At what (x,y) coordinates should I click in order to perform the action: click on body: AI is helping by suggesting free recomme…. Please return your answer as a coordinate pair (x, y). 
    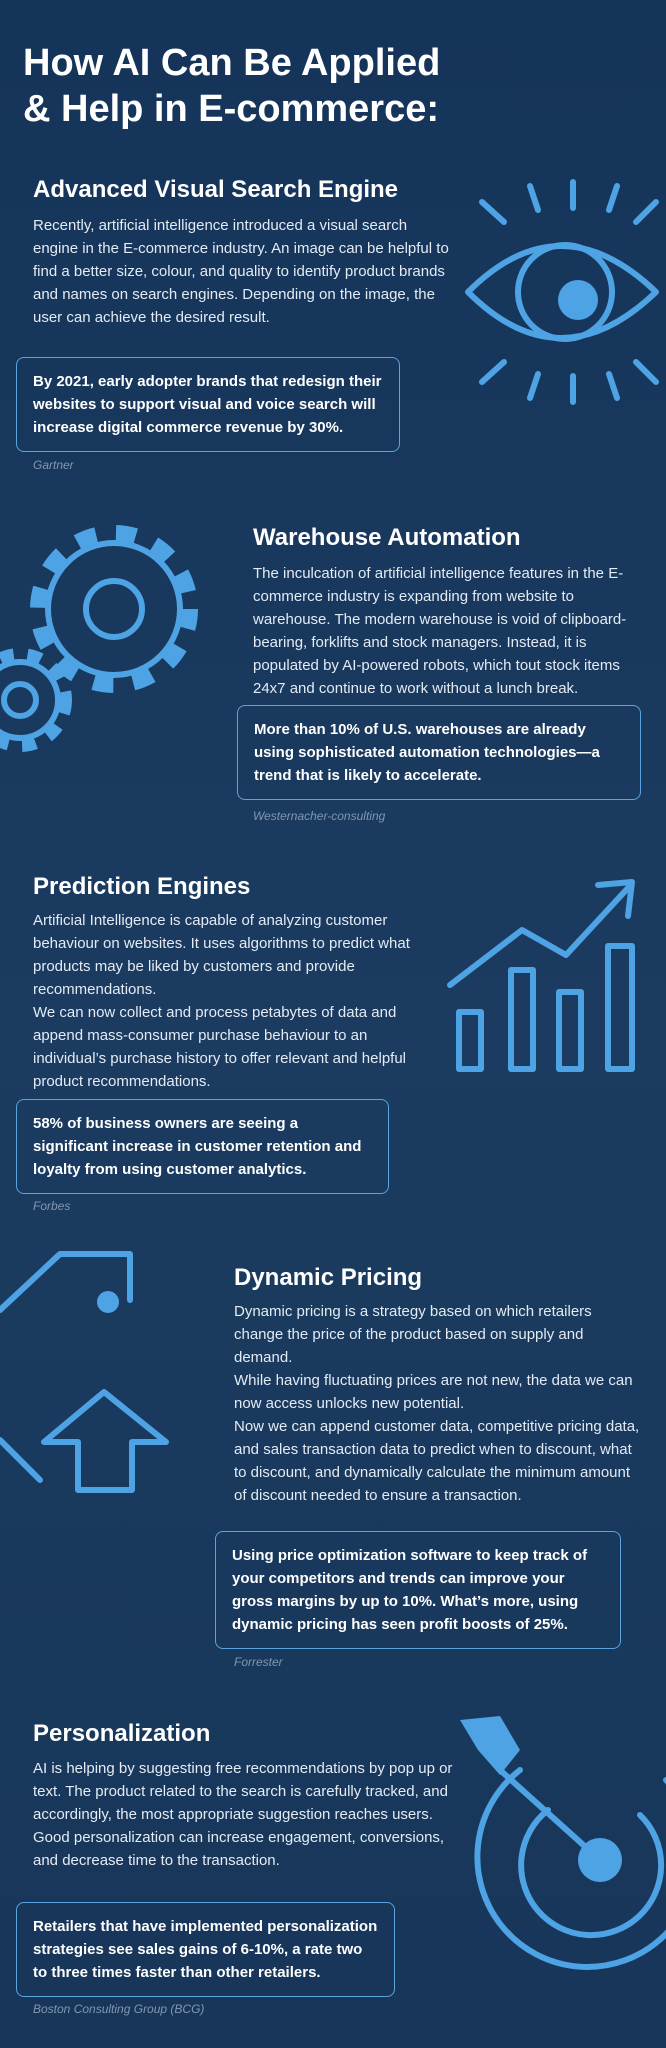
    Looking at the image, I should click on (243, 1814).